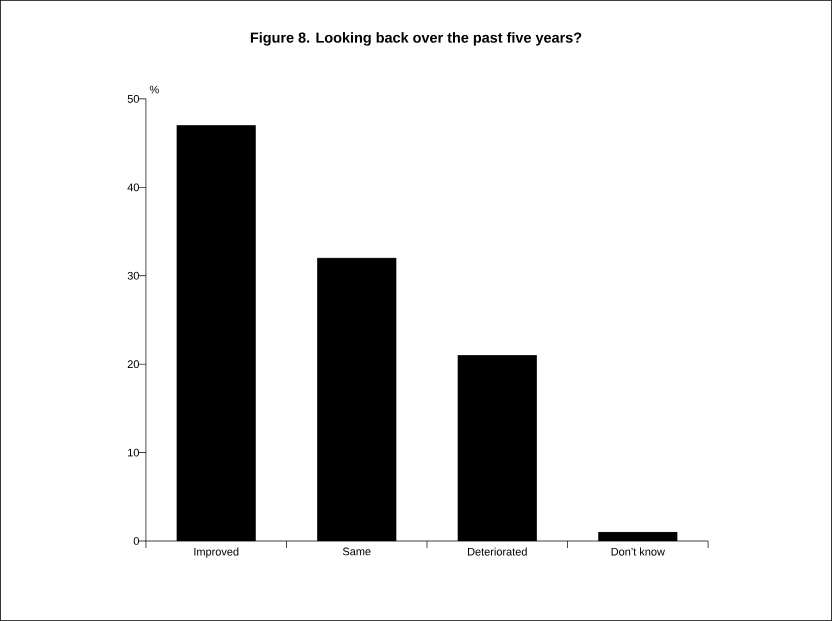 This screenshot has width=832, height=621. I want to click on y-axis-title: %, so click(154, 90).